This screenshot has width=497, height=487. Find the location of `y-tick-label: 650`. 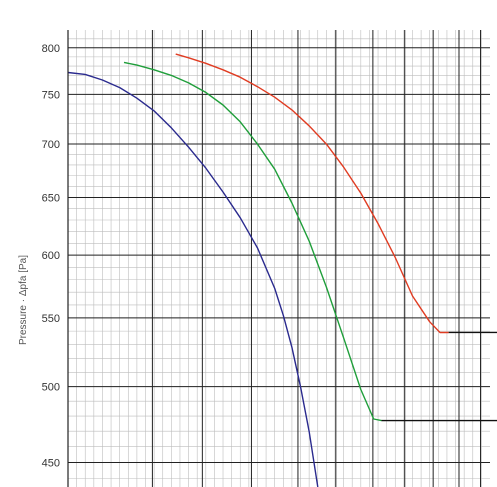

y-tick-label: 650 is located at coordinates (51, 198).